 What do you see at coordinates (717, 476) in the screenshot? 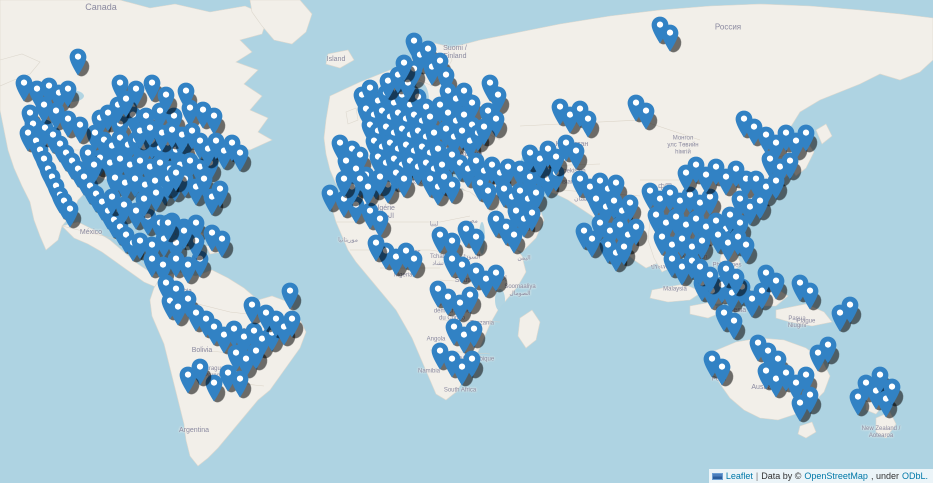
I see `leaflet-flag-icon` at bounding box center [717, 476].